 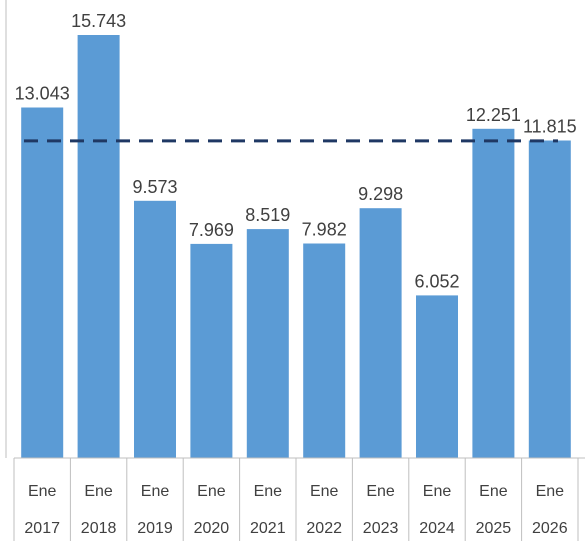 I want to click on x-tick-label-year: 2026, so click(x=550, y=528).